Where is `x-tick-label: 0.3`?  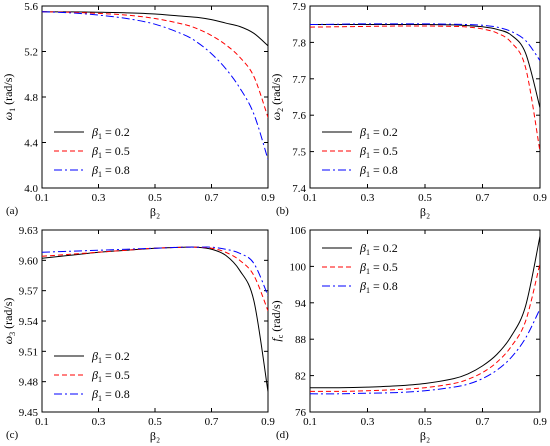 x-tick-label: 0.3 is located at coordinates (368, 198).